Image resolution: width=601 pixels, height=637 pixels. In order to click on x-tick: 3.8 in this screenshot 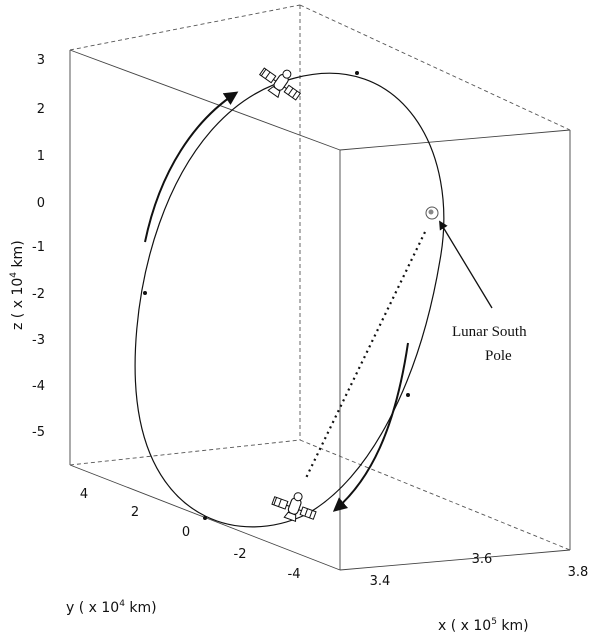, I will do `click(578, 572)`.